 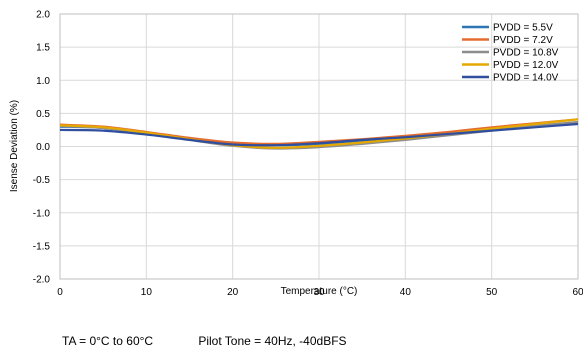 What do you see at coordinates (42, 246) in the screenshot?
I see `y-tick-label: -1.5` at bounding box center [42, 246].